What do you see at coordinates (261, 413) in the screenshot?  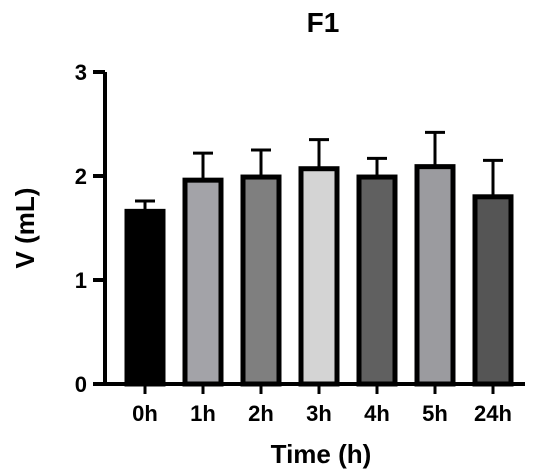 I see `x-tick-label: 2h` at bounding box center [261, 413].